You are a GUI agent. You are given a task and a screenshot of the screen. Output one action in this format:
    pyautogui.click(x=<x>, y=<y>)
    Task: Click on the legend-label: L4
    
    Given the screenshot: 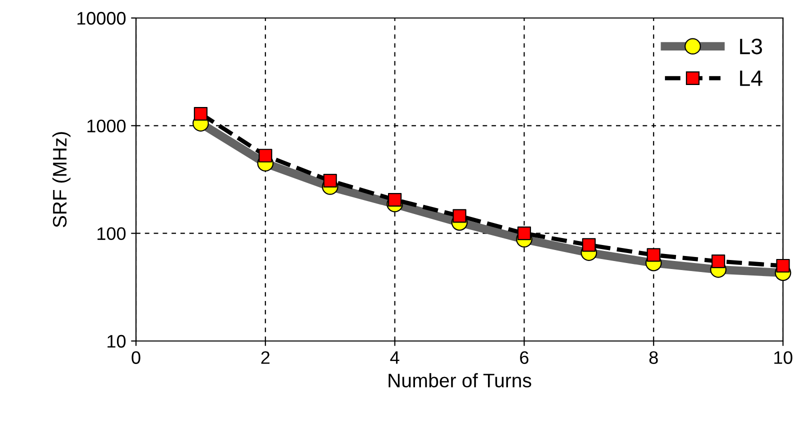 What is the action you would take?
    pyautogui.click(x=751, y=78)
    